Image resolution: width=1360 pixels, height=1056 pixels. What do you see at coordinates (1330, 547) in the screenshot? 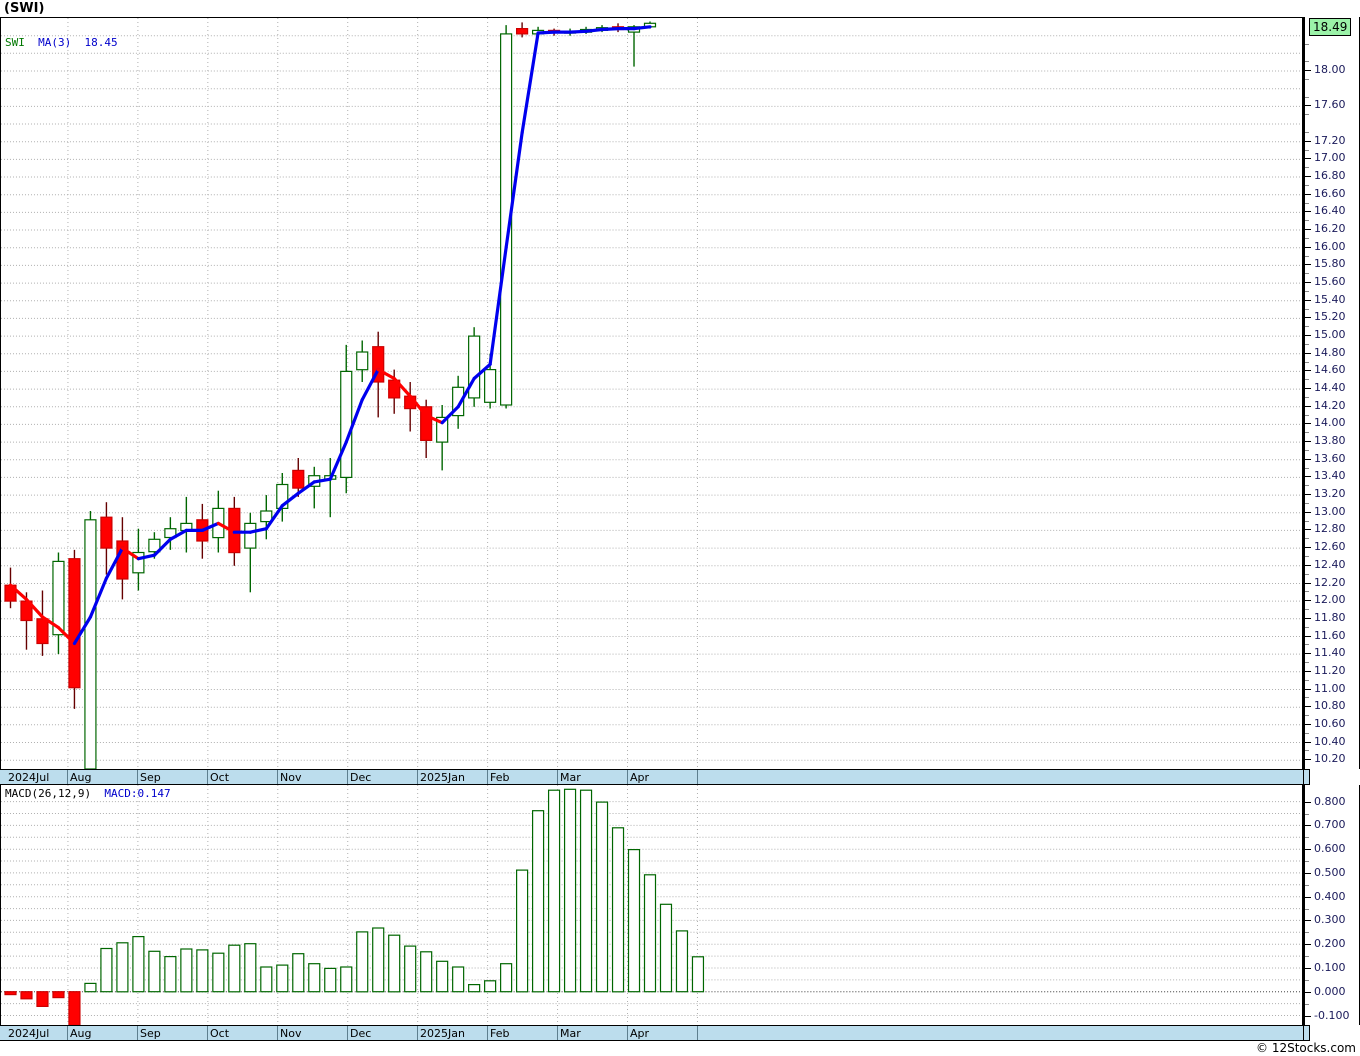
I see `price-axis-label: 12.60` at bounding box center [1330, 547].